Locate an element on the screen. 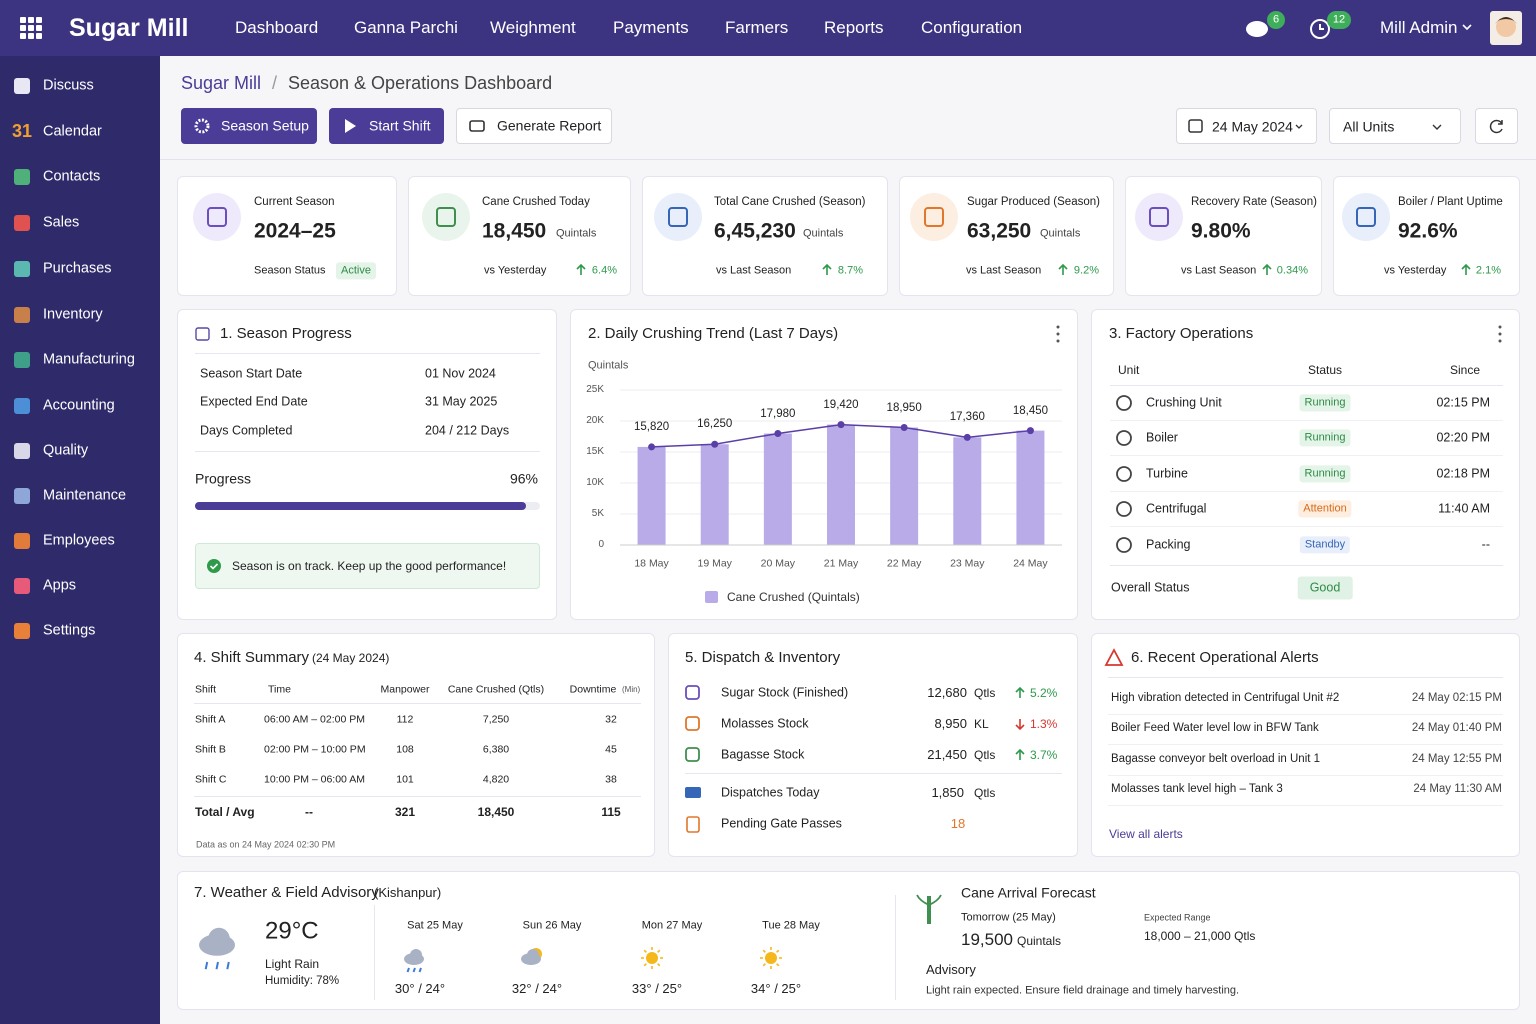  nav-item: Dashboard is located at coordinates (277, 27).